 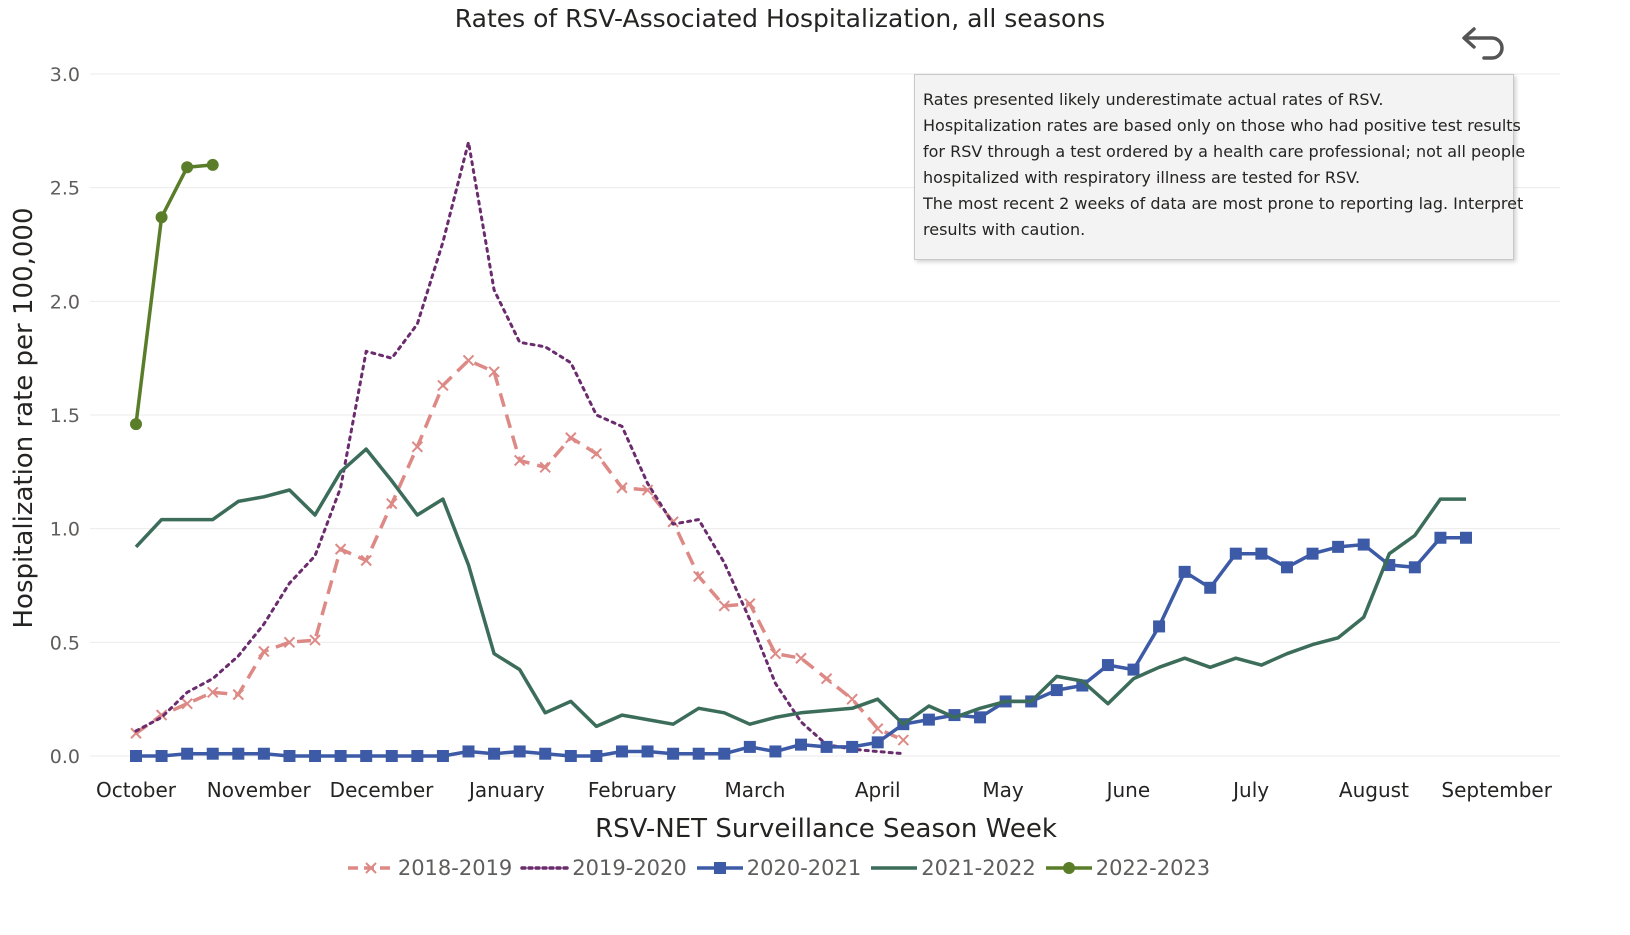 I want to click on legend-item: 2019-2020, so click(x=602, y=868).